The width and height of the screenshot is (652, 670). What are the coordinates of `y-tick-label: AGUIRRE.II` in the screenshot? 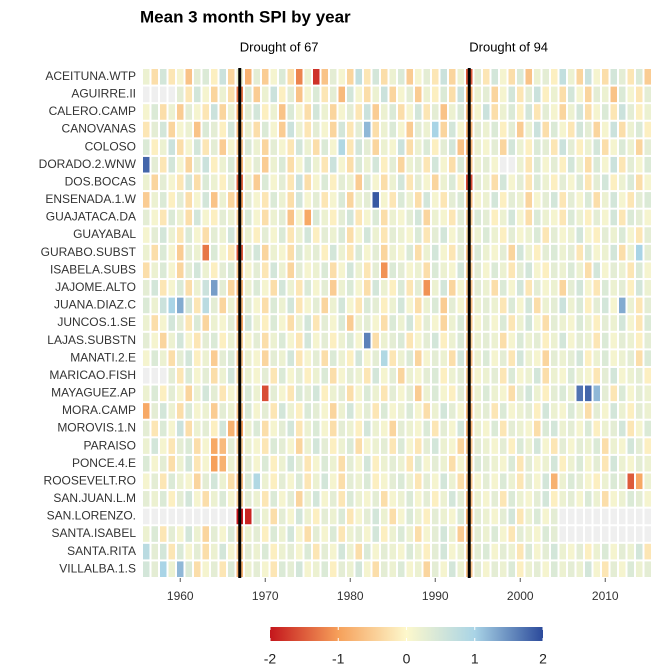 It's located at (103, 94).